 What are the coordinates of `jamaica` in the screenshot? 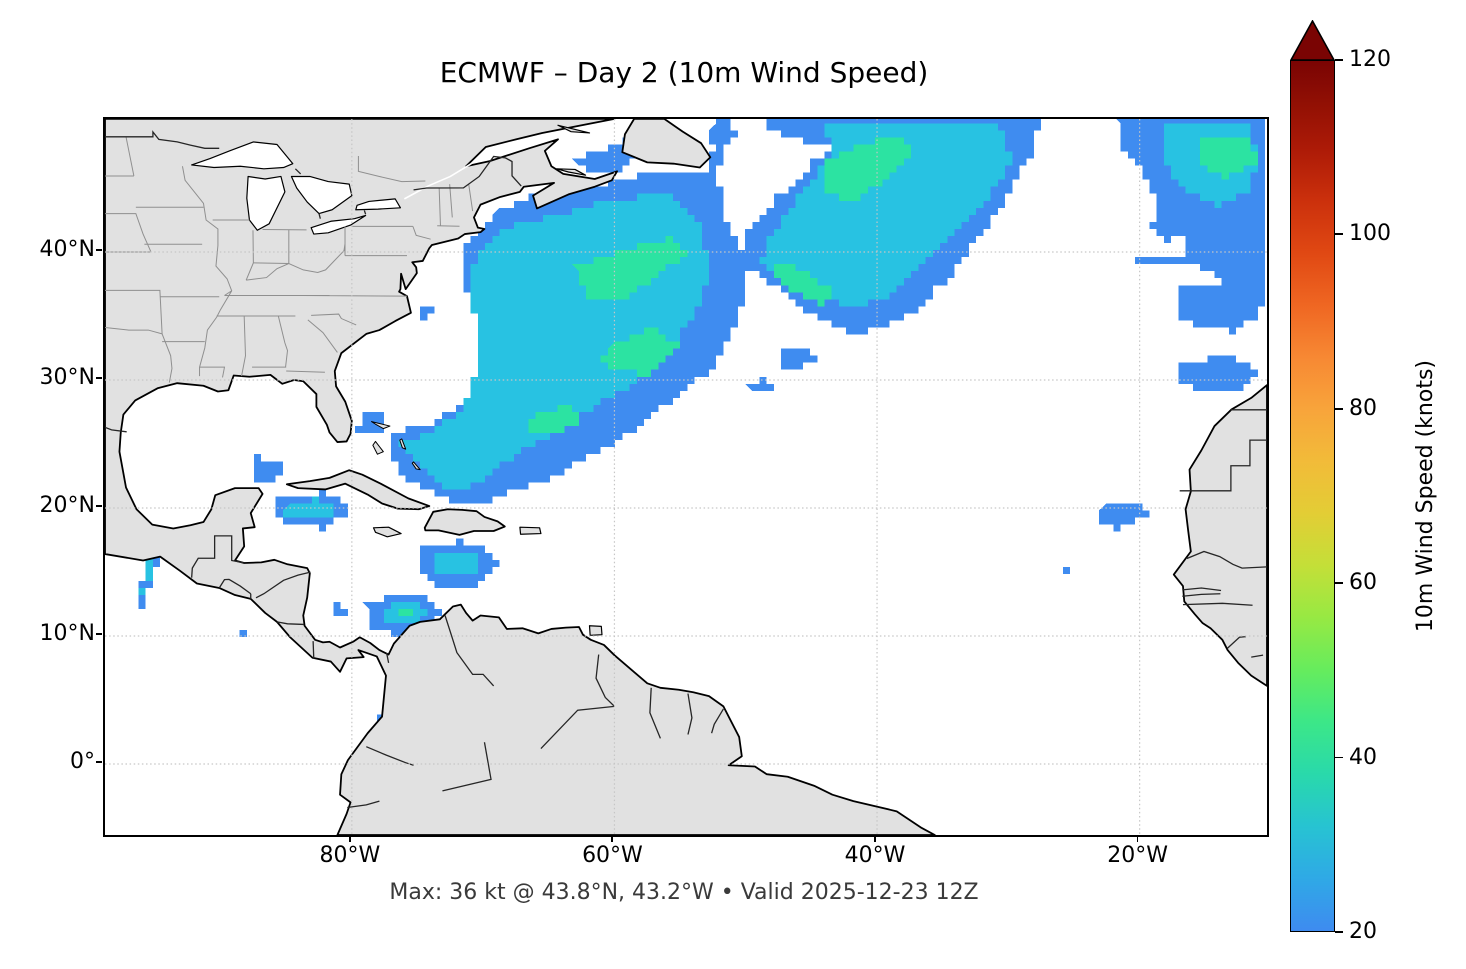 It's located at (388, 532).